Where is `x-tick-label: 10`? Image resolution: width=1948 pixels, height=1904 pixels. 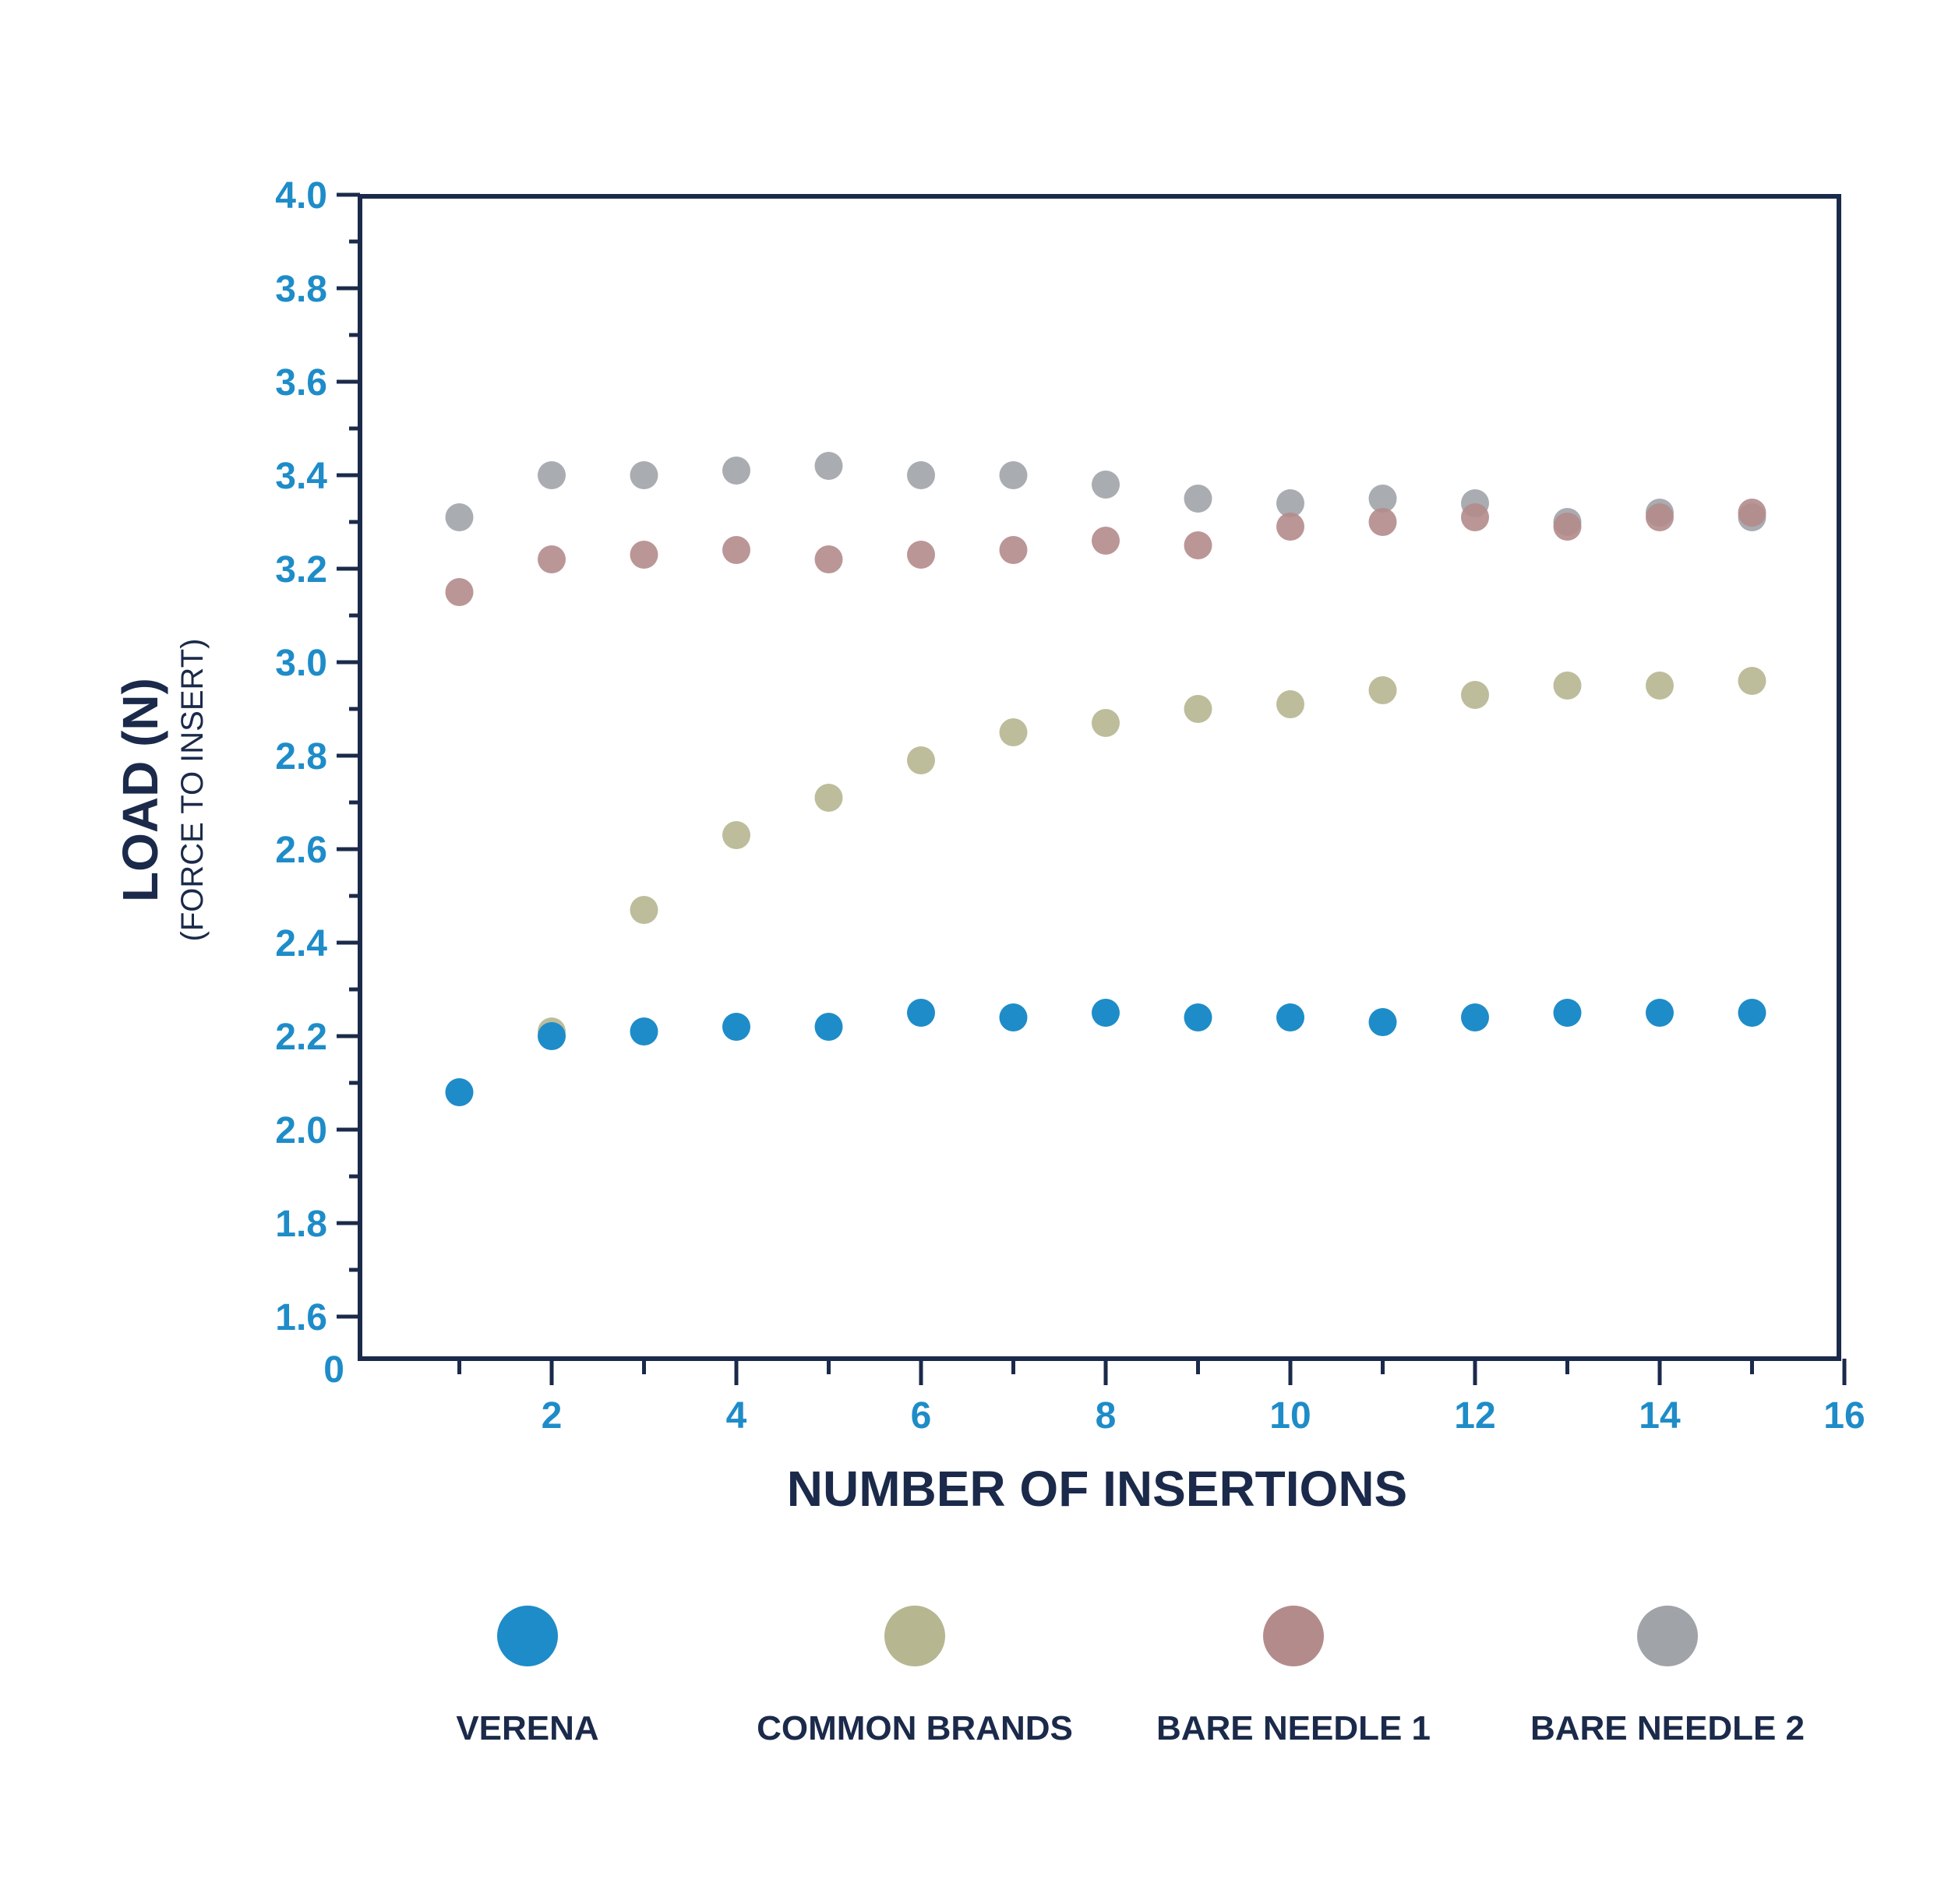
x-tick-label: 10 is located at coordinates (1290, 1416).